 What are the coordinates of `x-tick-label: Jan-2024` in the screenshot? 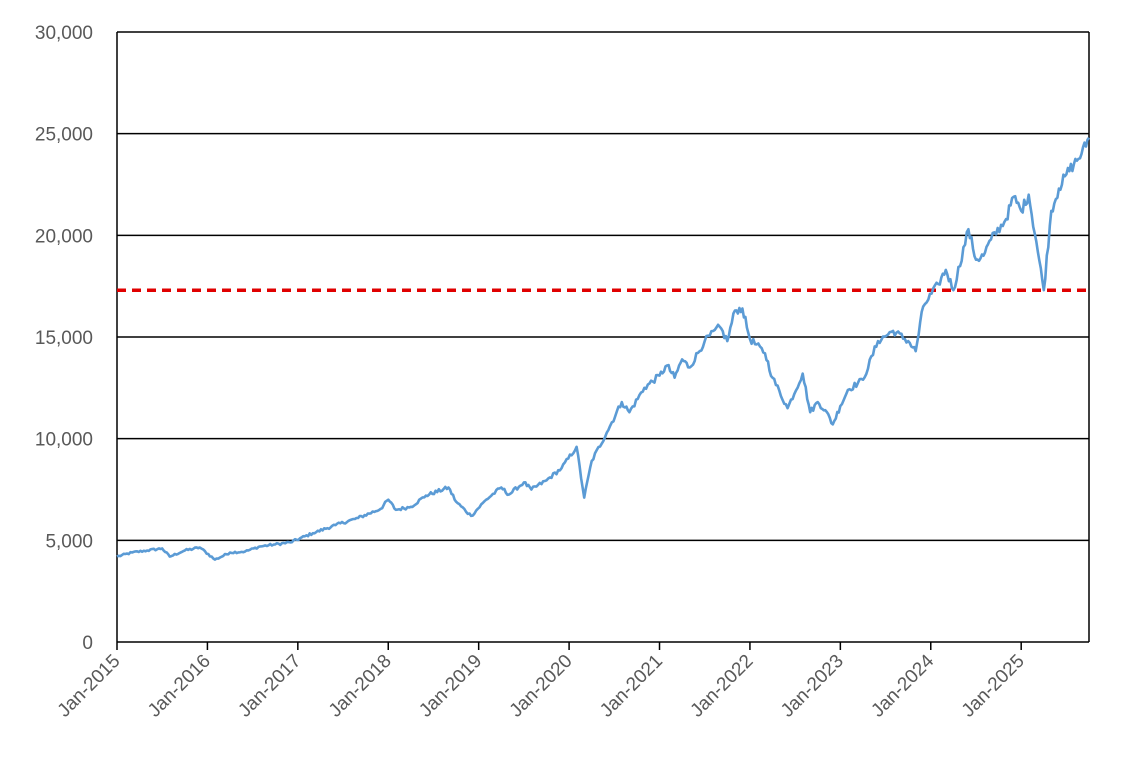 It's located at (902, 685).